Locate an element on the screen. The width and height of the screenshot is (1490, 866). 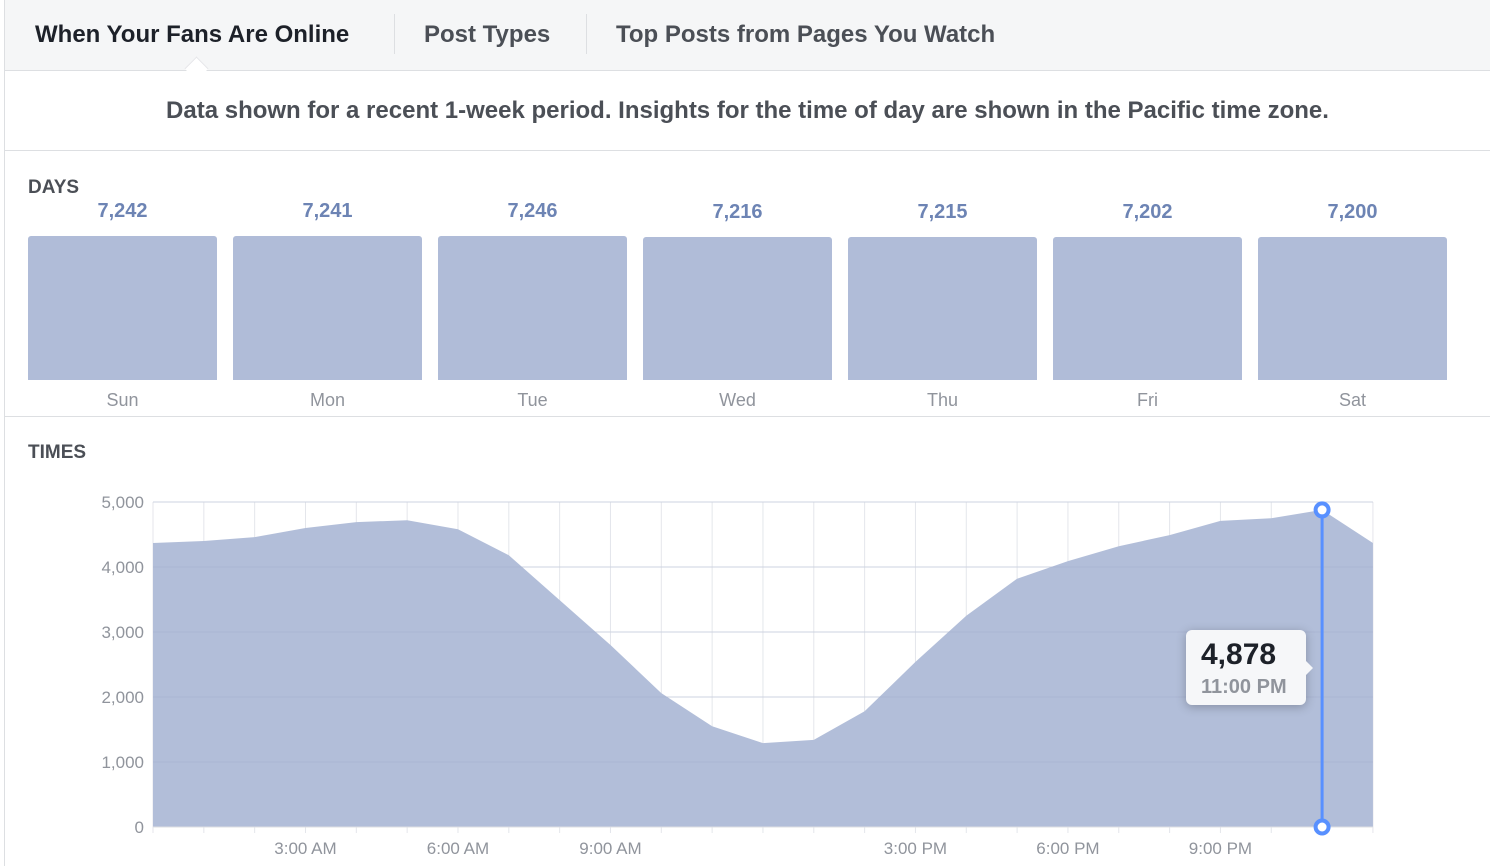
tab-post-types: Post Types is located at coordinates (487, 34).